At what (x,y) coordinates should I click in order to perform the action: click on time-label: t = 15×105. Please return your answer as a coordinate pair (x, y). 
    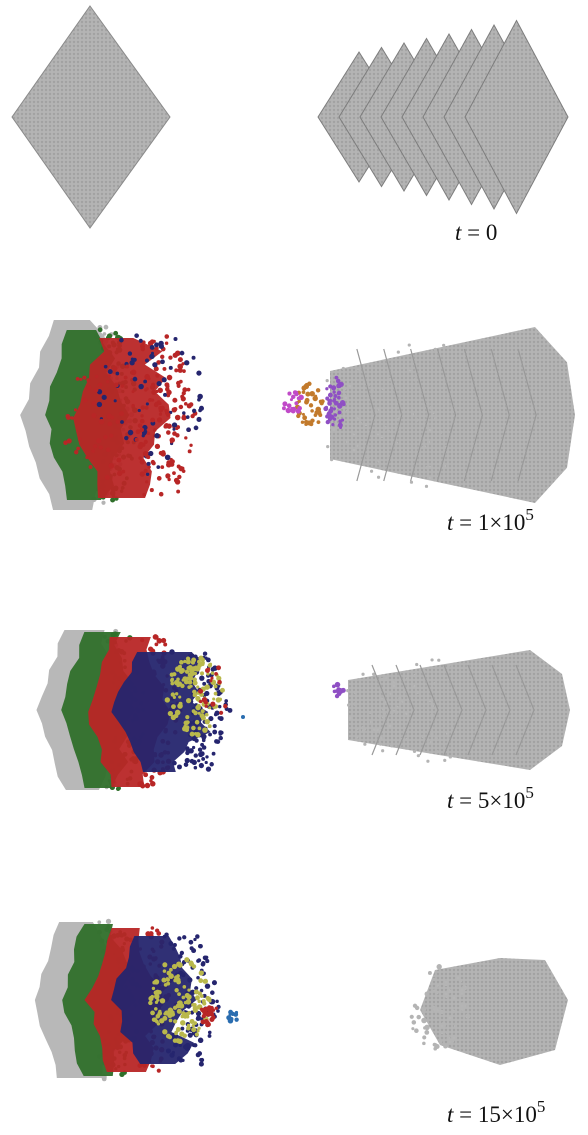
    Looking at the image, I should click on (496, 1112).